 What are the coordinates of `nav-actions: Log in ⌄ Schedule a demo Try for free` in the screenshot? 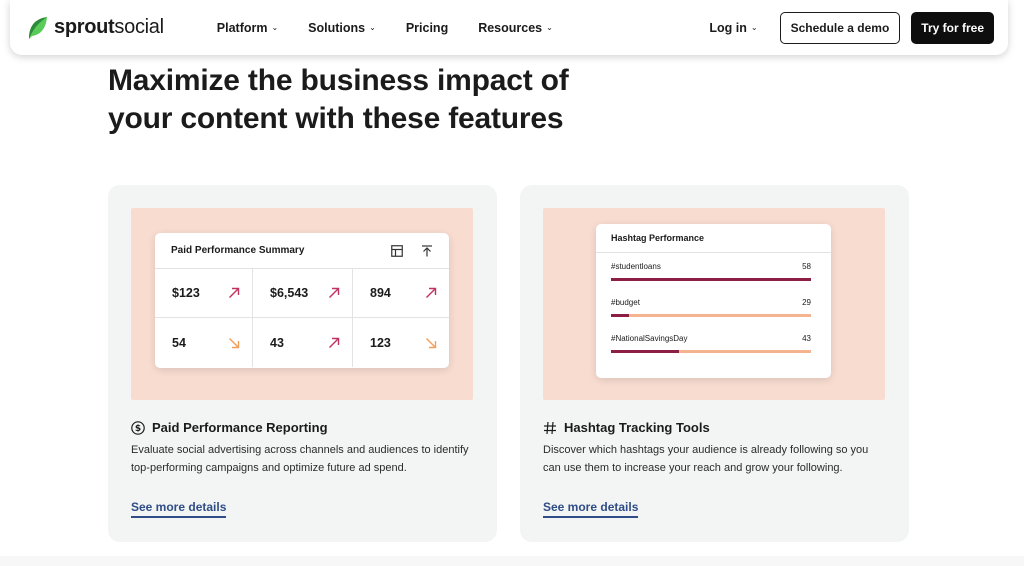 It's located at (851, 27).